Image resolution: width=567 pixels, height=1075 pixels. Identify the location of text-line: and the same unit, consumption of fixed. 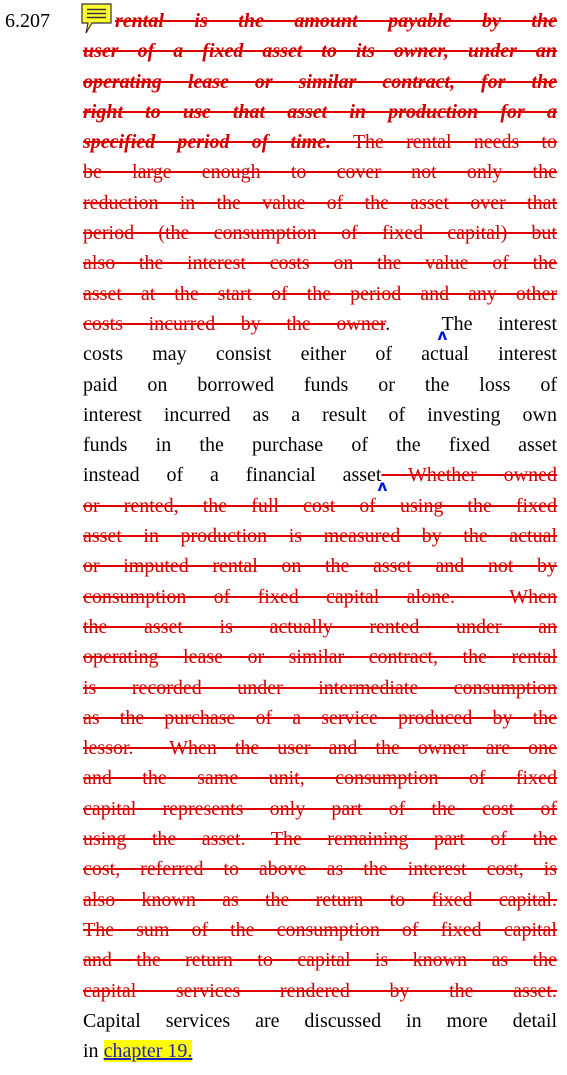
(320, 778).